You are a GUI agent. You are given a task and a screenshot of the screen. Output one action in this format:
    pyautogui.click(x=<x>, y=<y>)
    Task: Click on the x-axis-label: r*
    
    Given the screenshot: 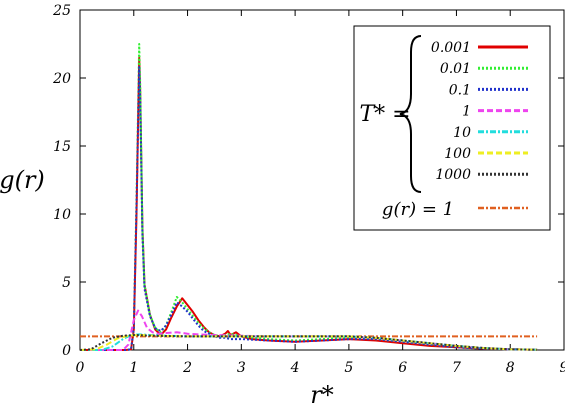 What is the action you would take?
    pyautogui.click(x=321, y=395)
    